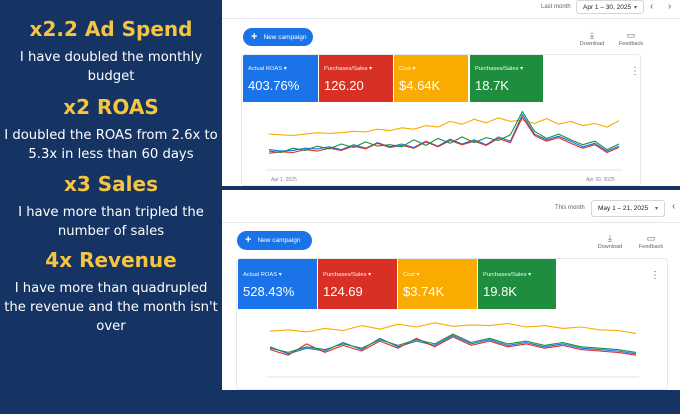  What do you see at coordinates (111, 67) in the screenshot?
I see `description-ad-spend: I have doubled the monthly budget` at bounding box center [111, 67].